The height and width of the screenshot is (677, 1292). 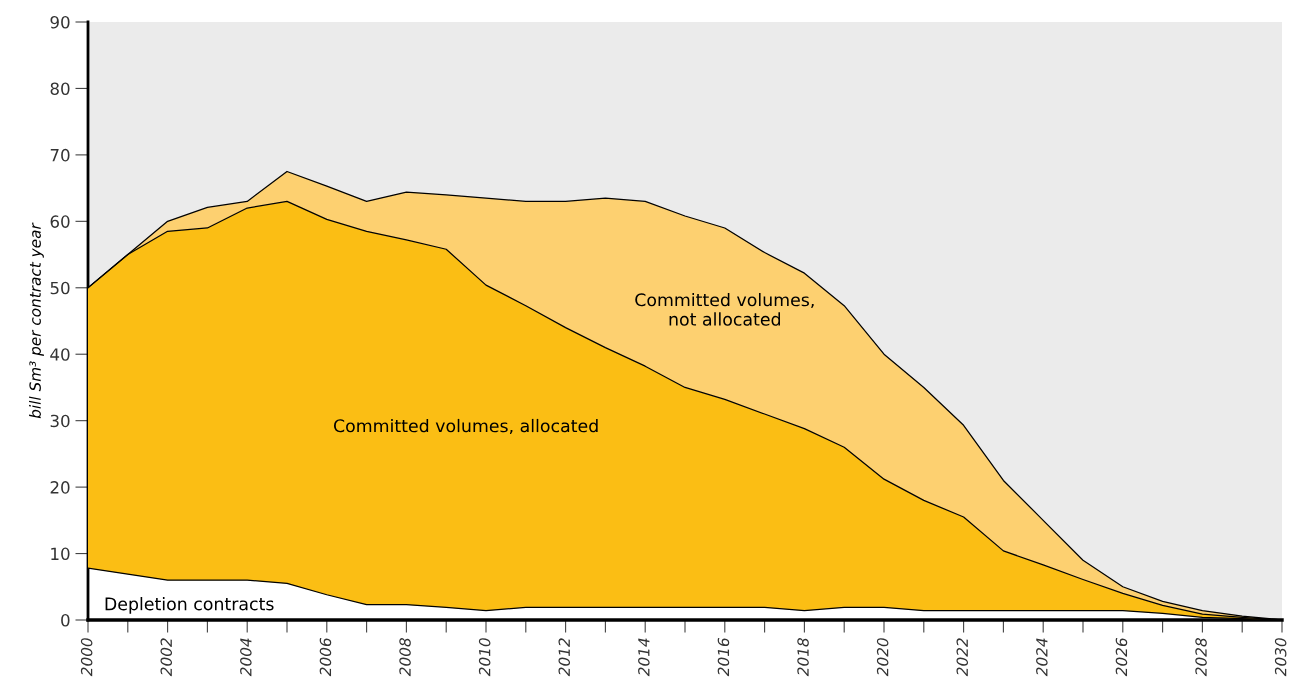 What do you see at coordinates (60, 221) in the screenshot?
I see `y-tick-label: 60` at bounding box center [60, 221].